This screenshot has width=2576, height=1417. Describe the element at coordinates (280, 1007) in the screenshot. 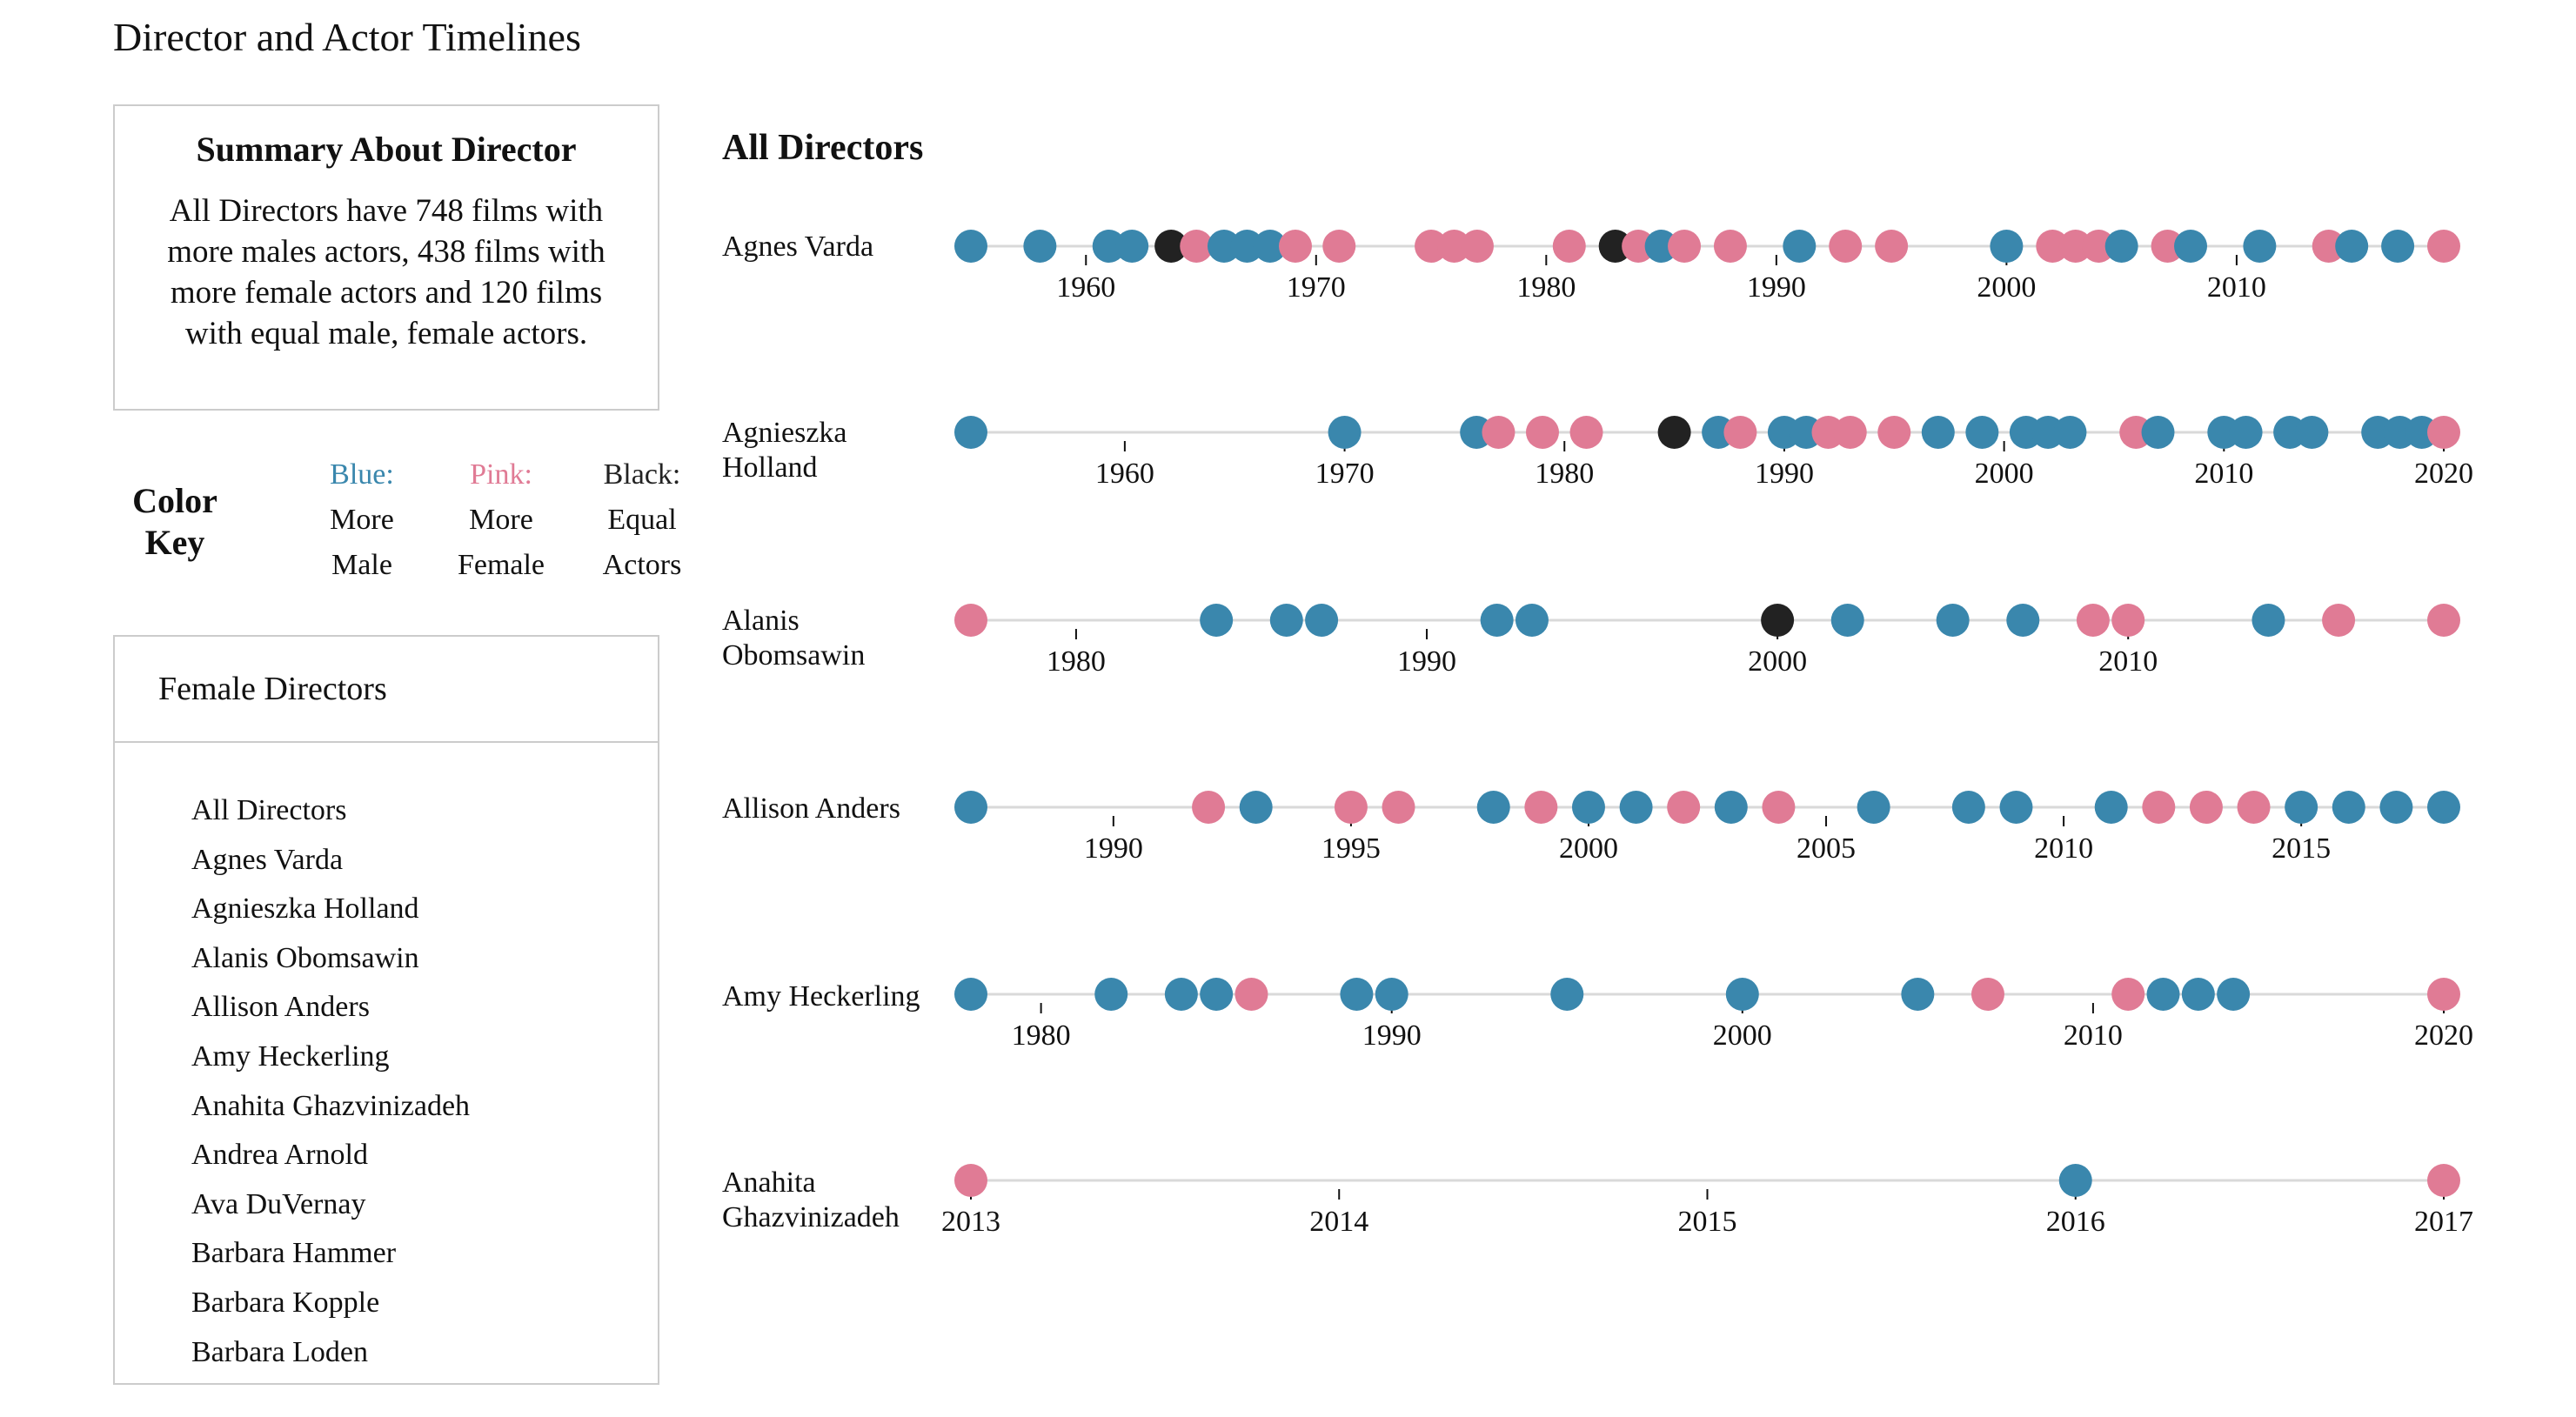

I see `director-list-item: Allison Anders` at that location.